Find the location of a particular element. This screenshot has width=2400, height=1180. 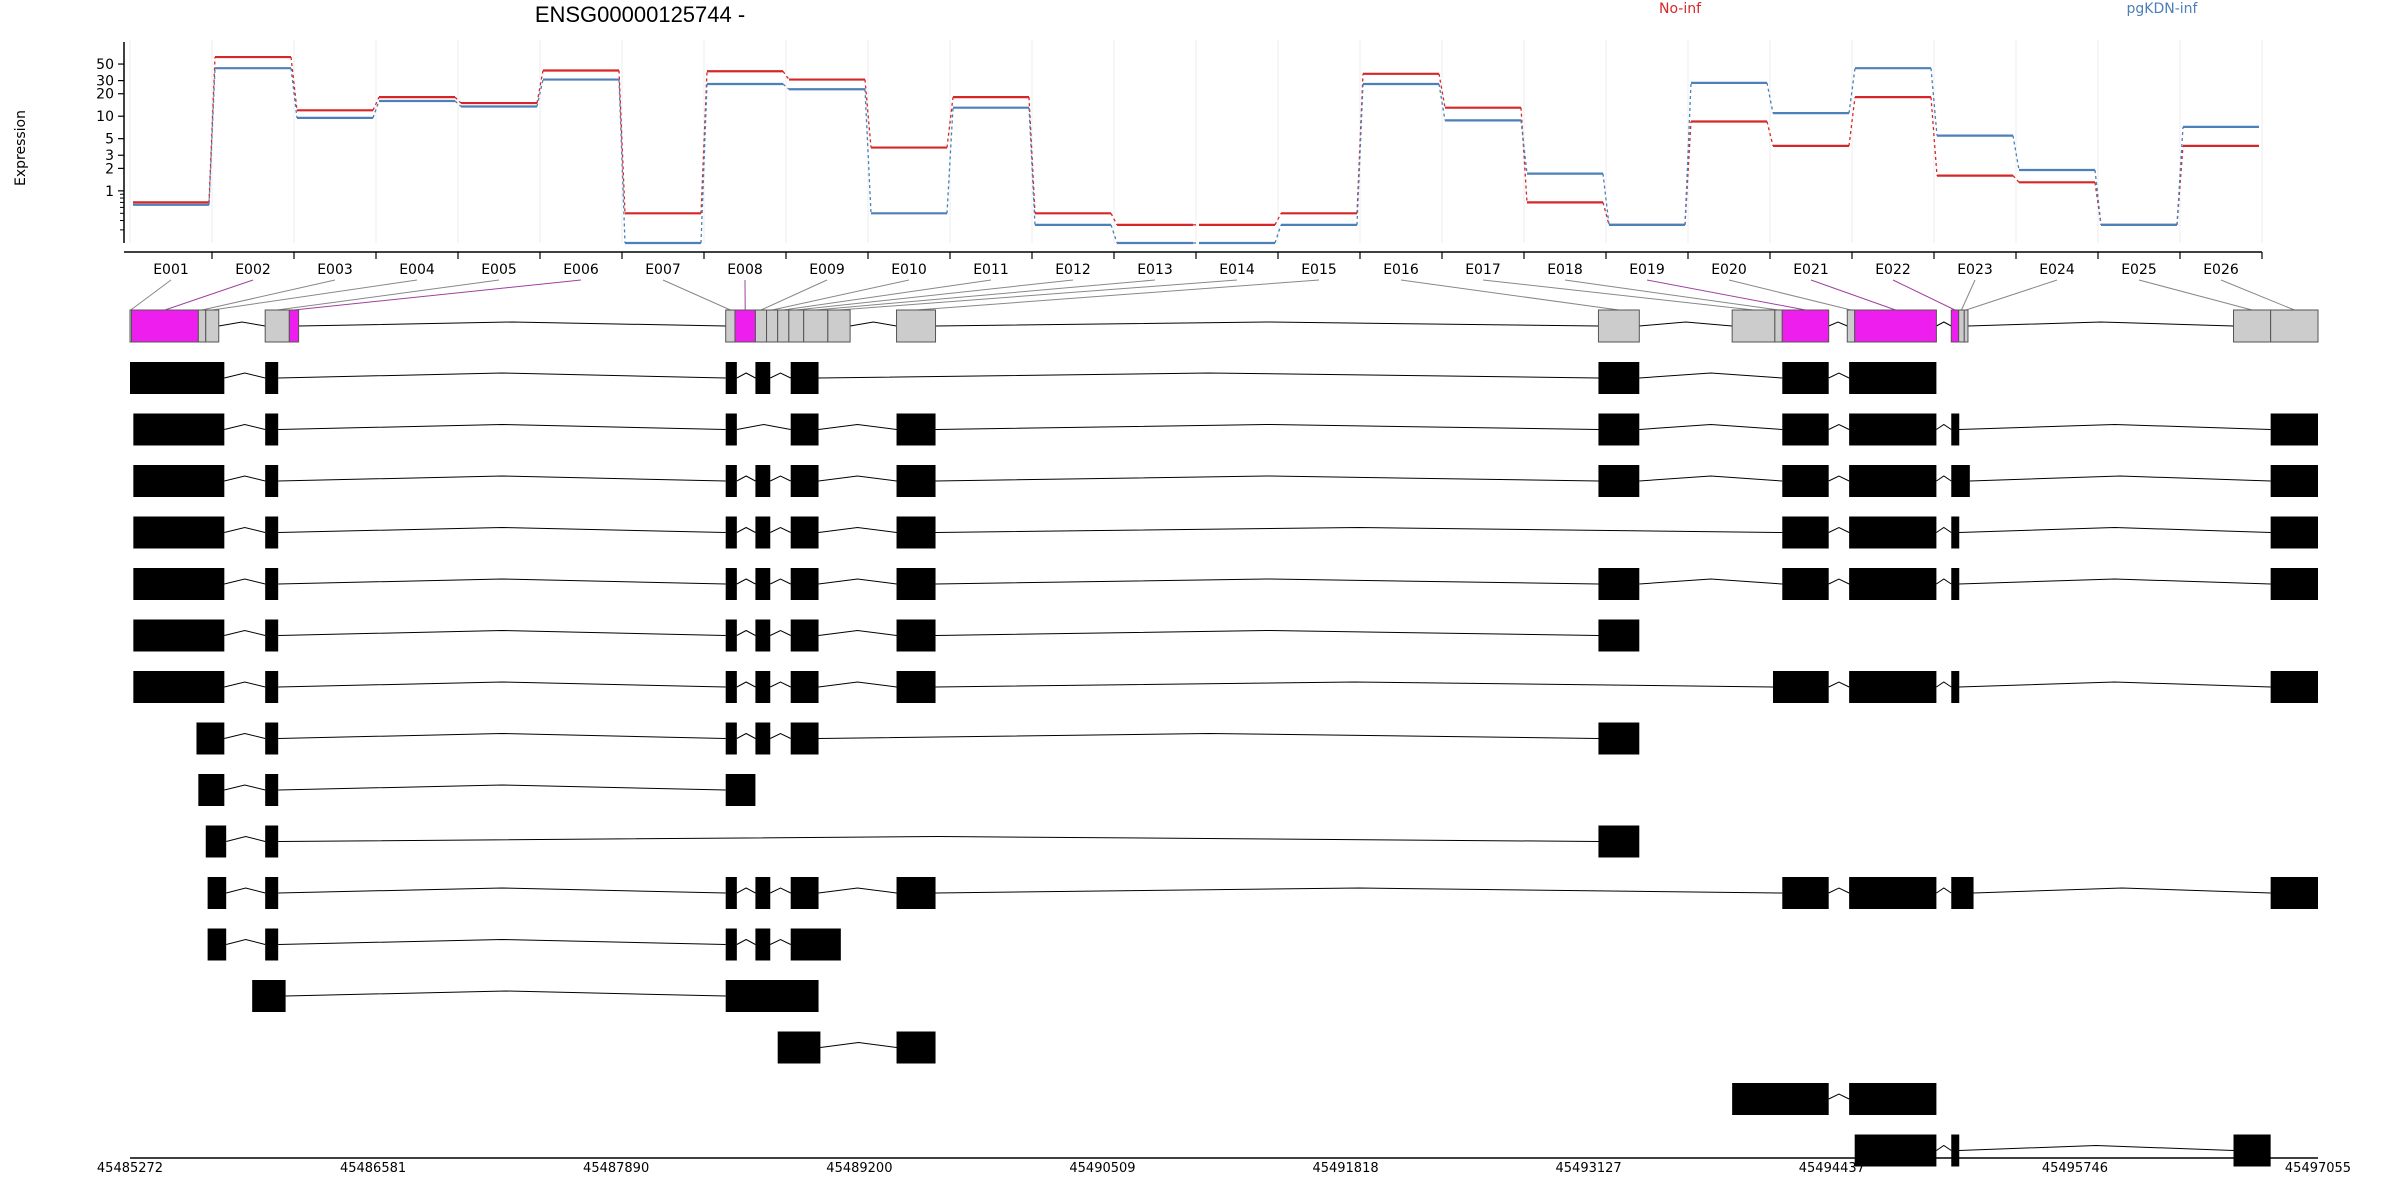

x-tick-label: E003 is located at coordinates (335, 270).